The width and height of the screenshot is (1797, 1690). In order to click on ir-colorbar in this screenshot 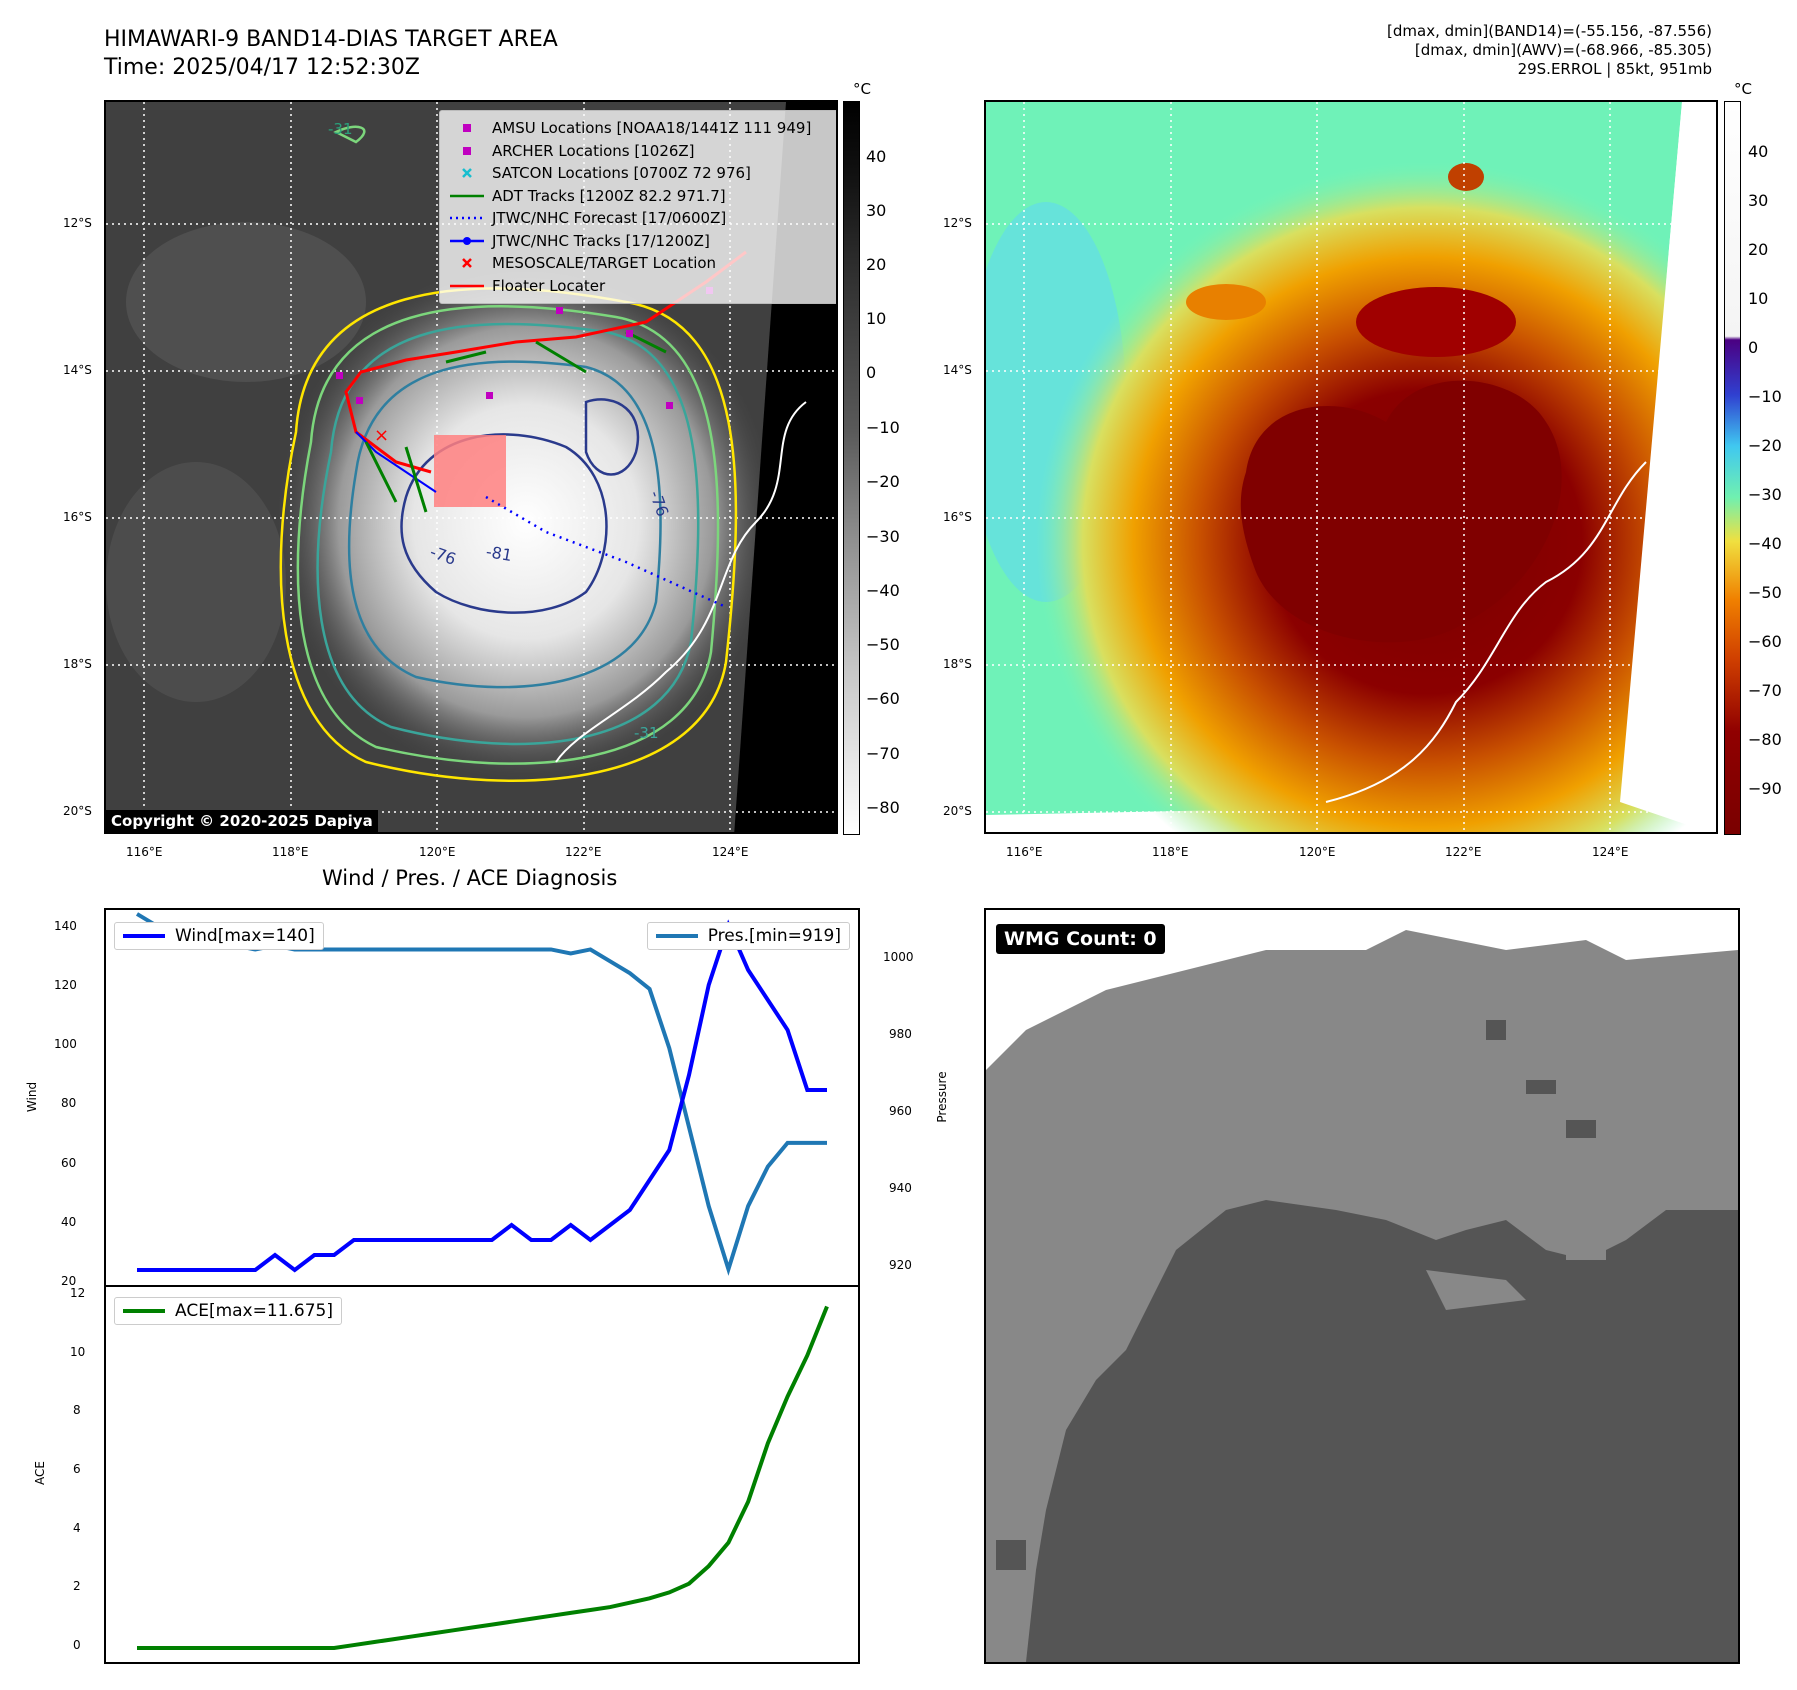, I will do `click(851, 468)`.